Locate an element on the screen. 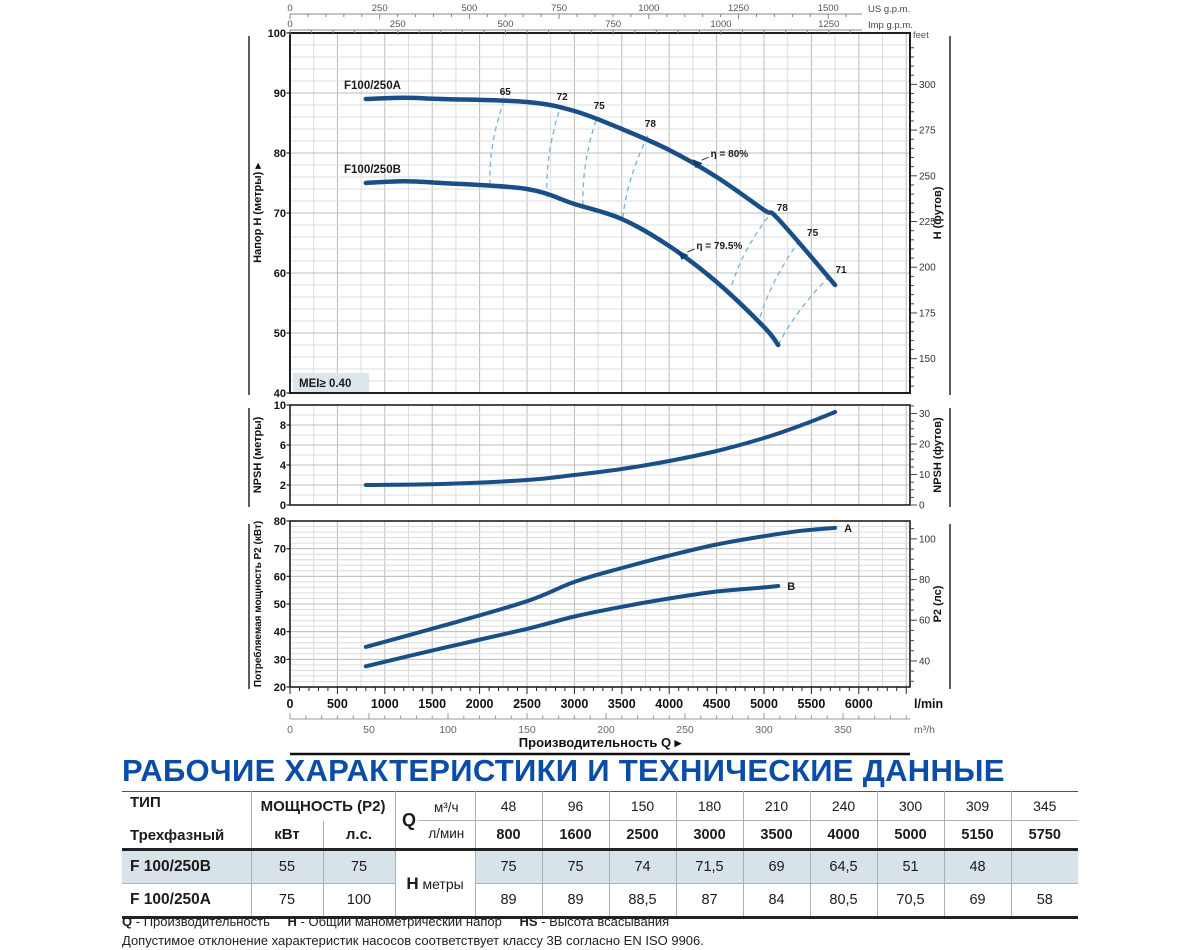 The width and height of the screenshot is (1200, 950). legend-h-term: H is located at coordinates (292, 921).